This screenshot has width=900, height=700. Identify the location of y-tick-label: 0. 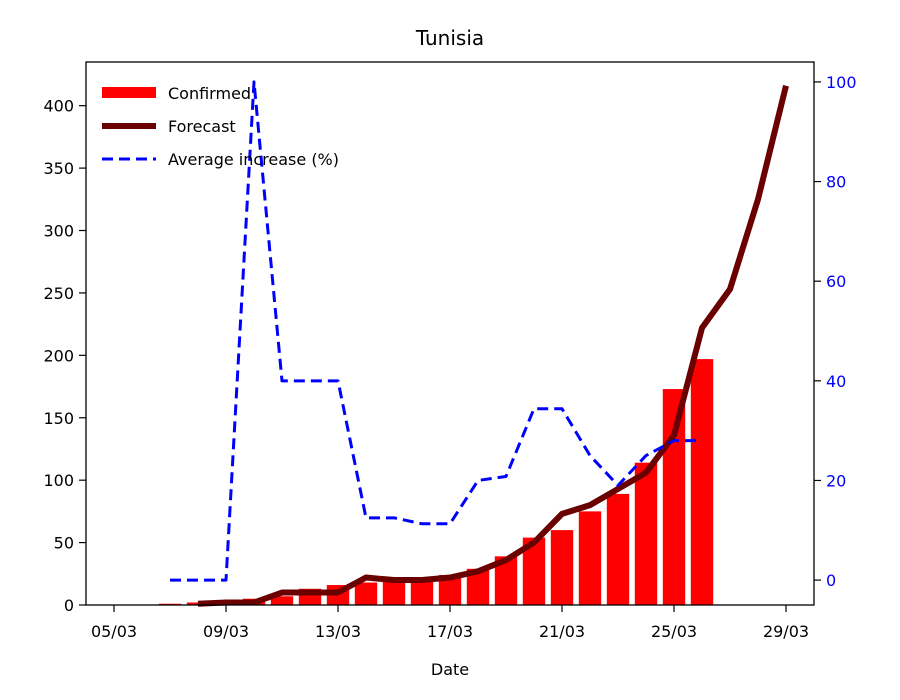
(69, 605).